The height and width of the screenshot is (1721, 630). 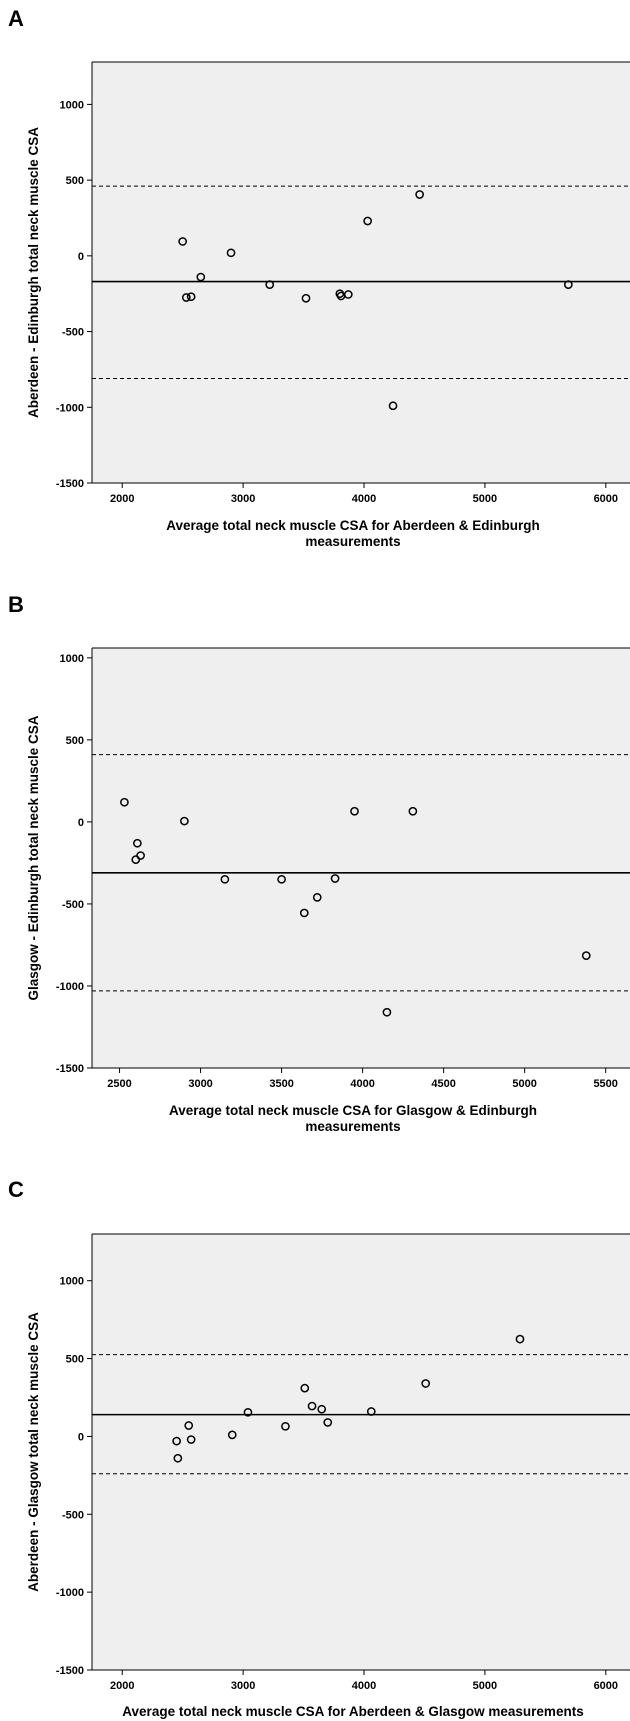 I want to click on x-tick-label: 4500, so click(x=443, y=1084).